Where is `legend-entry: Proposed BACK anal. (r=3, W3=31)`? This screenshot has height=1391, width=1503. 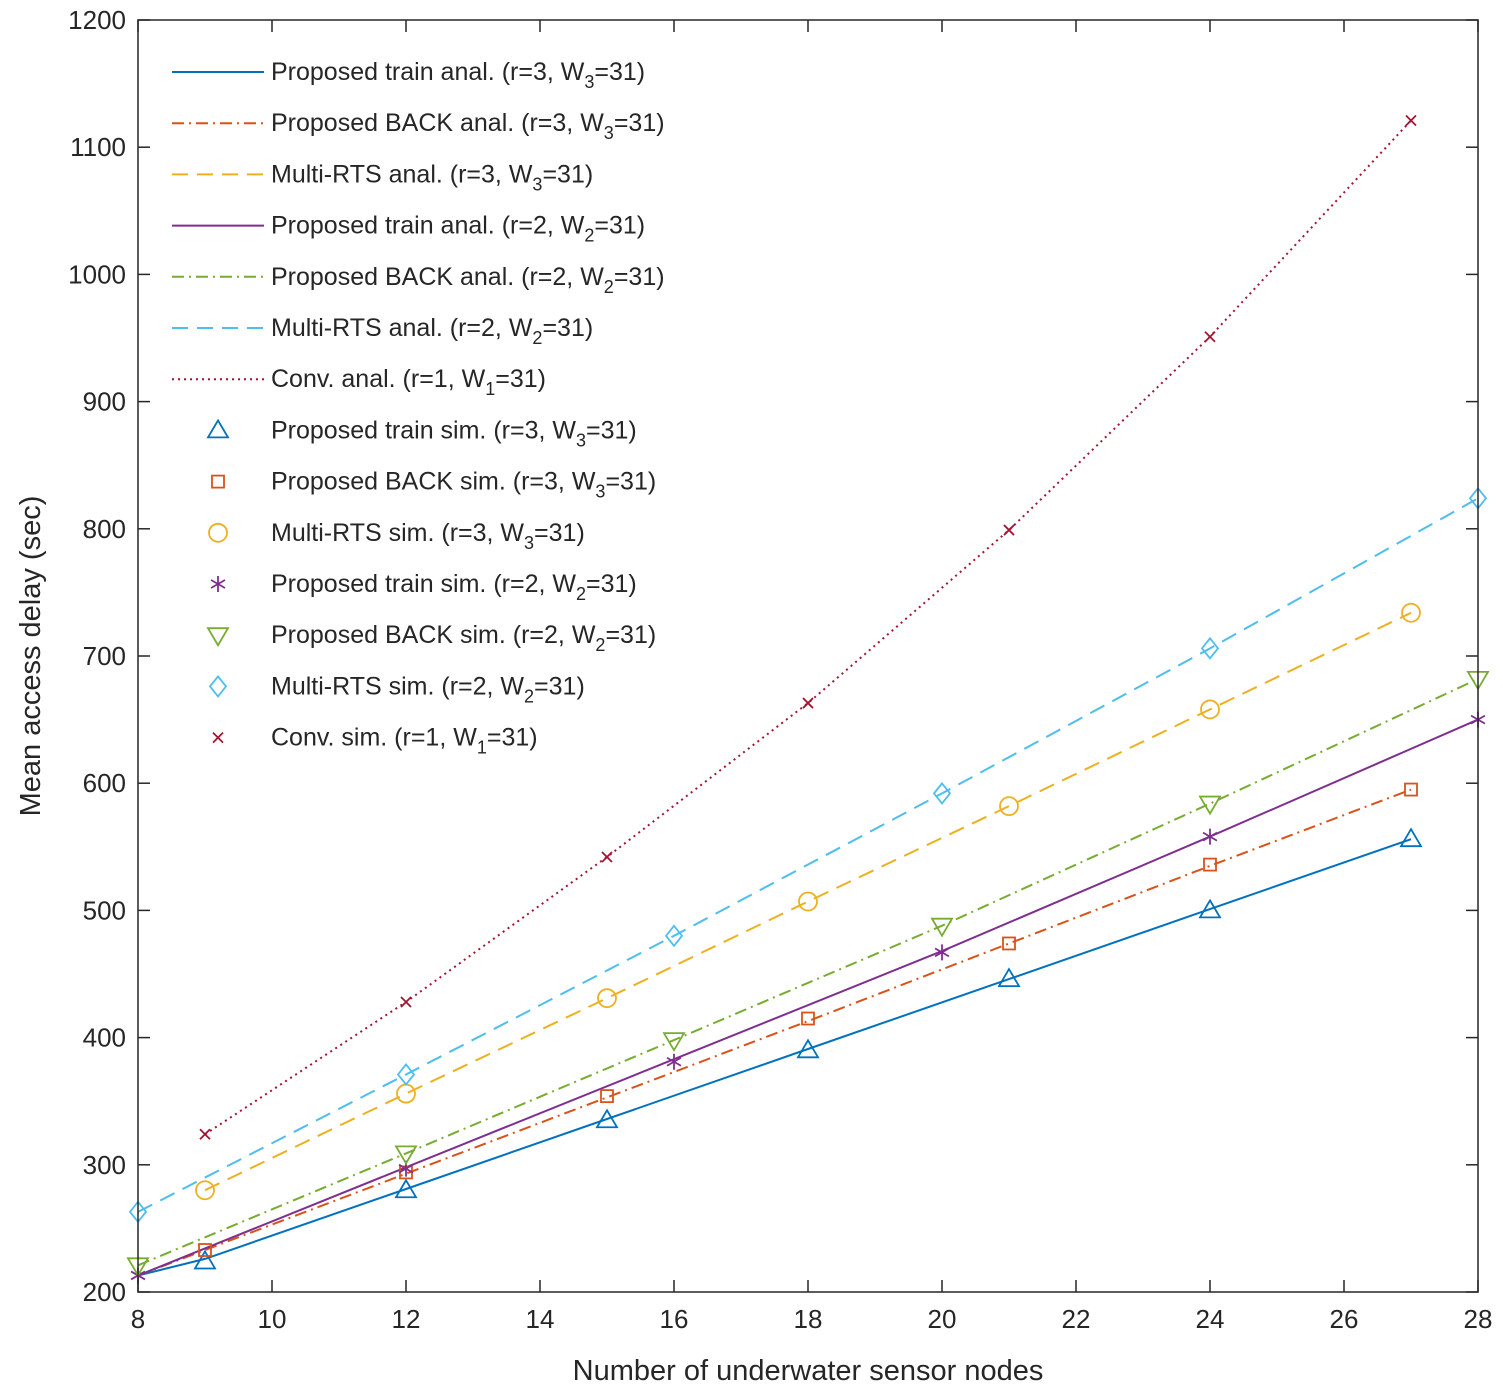 legend-entry: Proposed BACK anal. (r=3, W3=31) is located at coordinates (418, 126).